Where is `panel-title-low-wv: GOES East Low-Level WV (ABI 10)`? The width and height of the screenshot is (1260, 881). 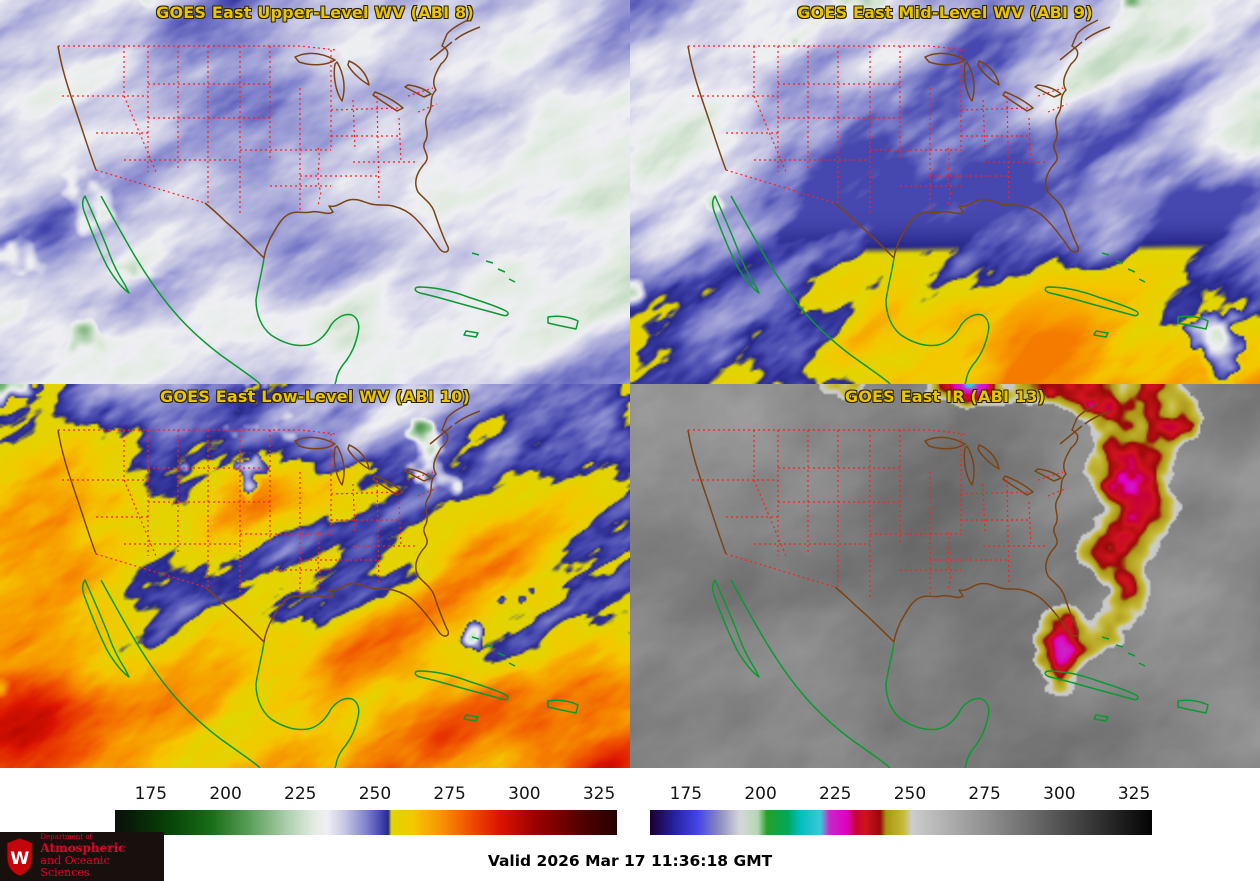 panel-title-low-wv: GOES East Low-Level WV (ABI 10) is located at coordinates (314, 396).